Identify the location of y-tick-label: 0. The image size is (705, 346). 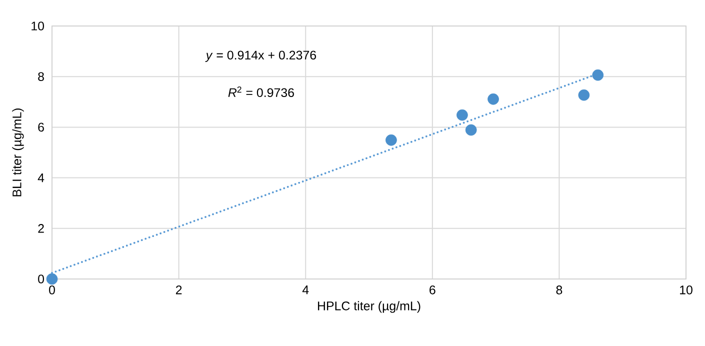
(41, 279).